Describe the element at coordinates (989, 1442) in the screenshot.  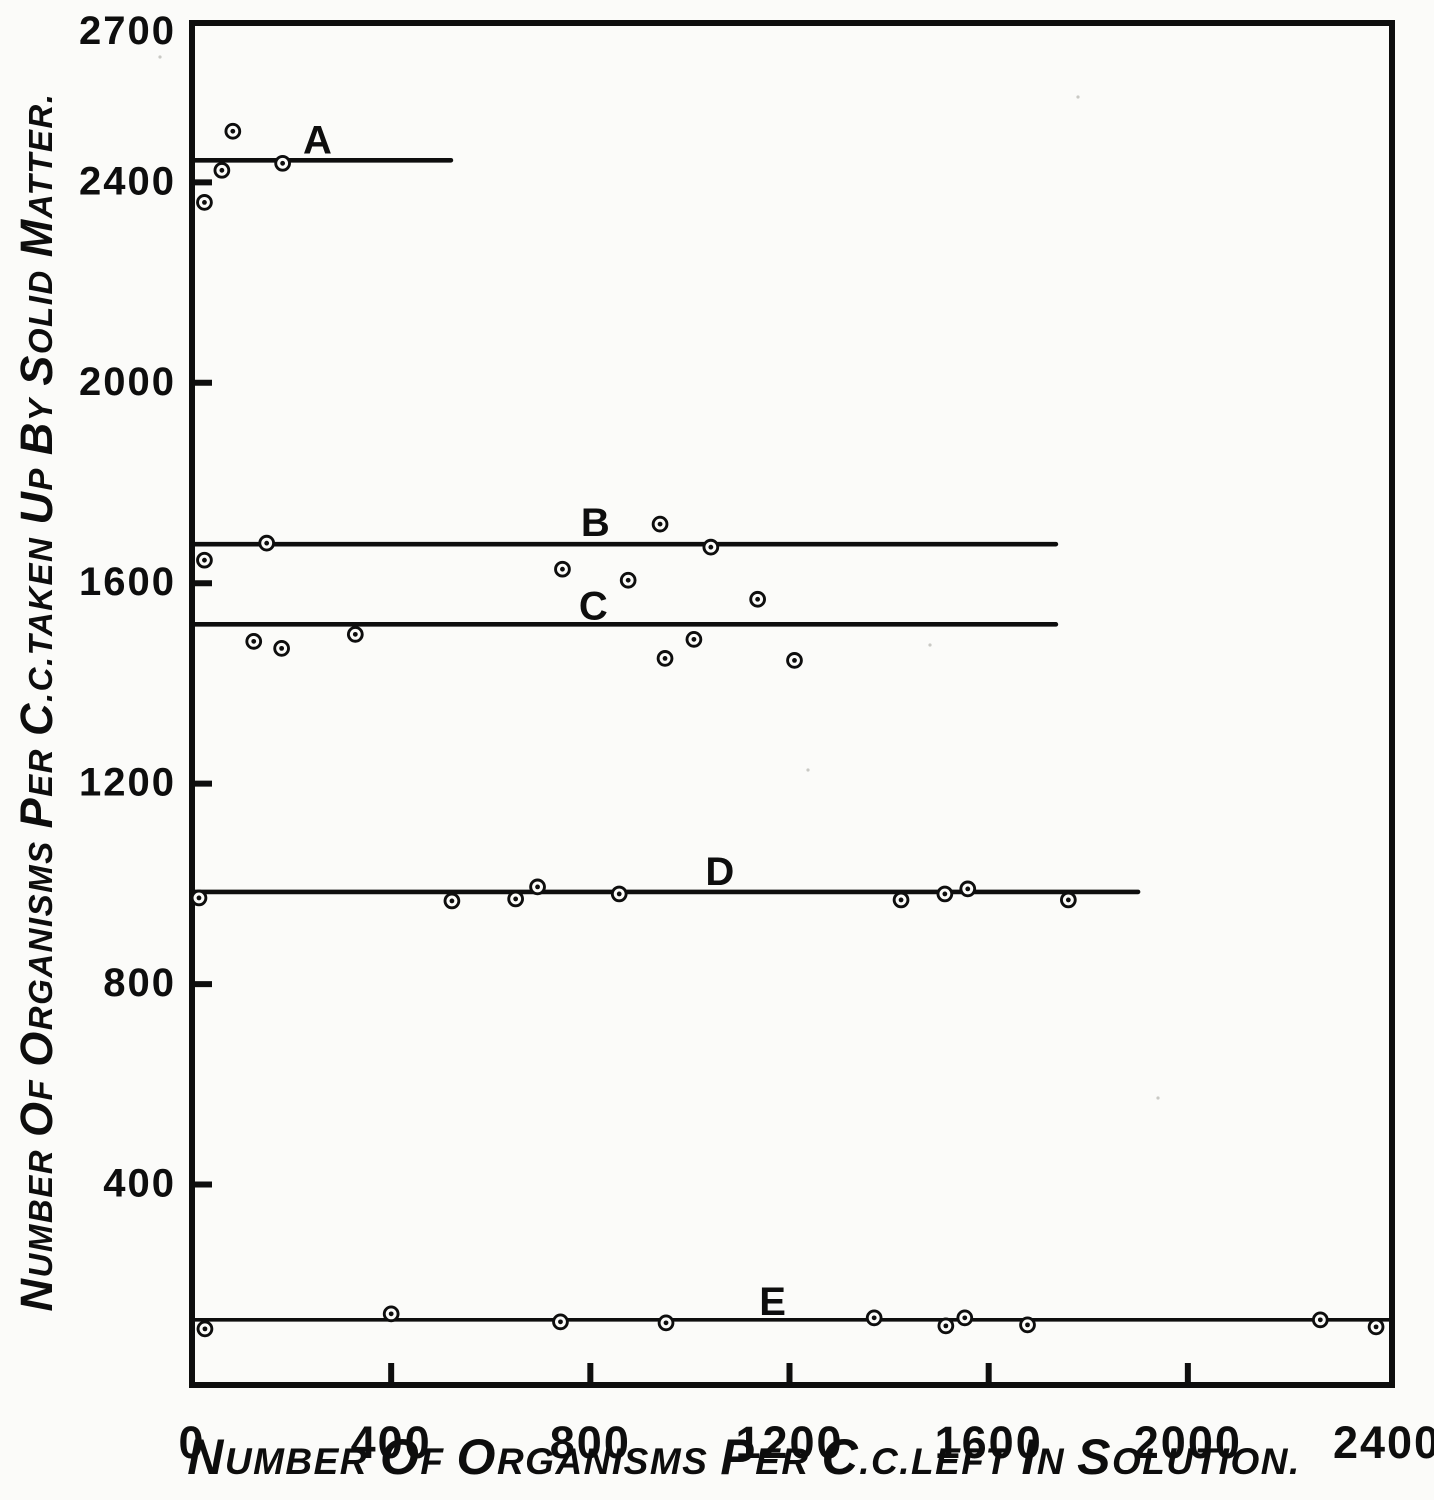
I see `x-tick-label: 1600` at that location.